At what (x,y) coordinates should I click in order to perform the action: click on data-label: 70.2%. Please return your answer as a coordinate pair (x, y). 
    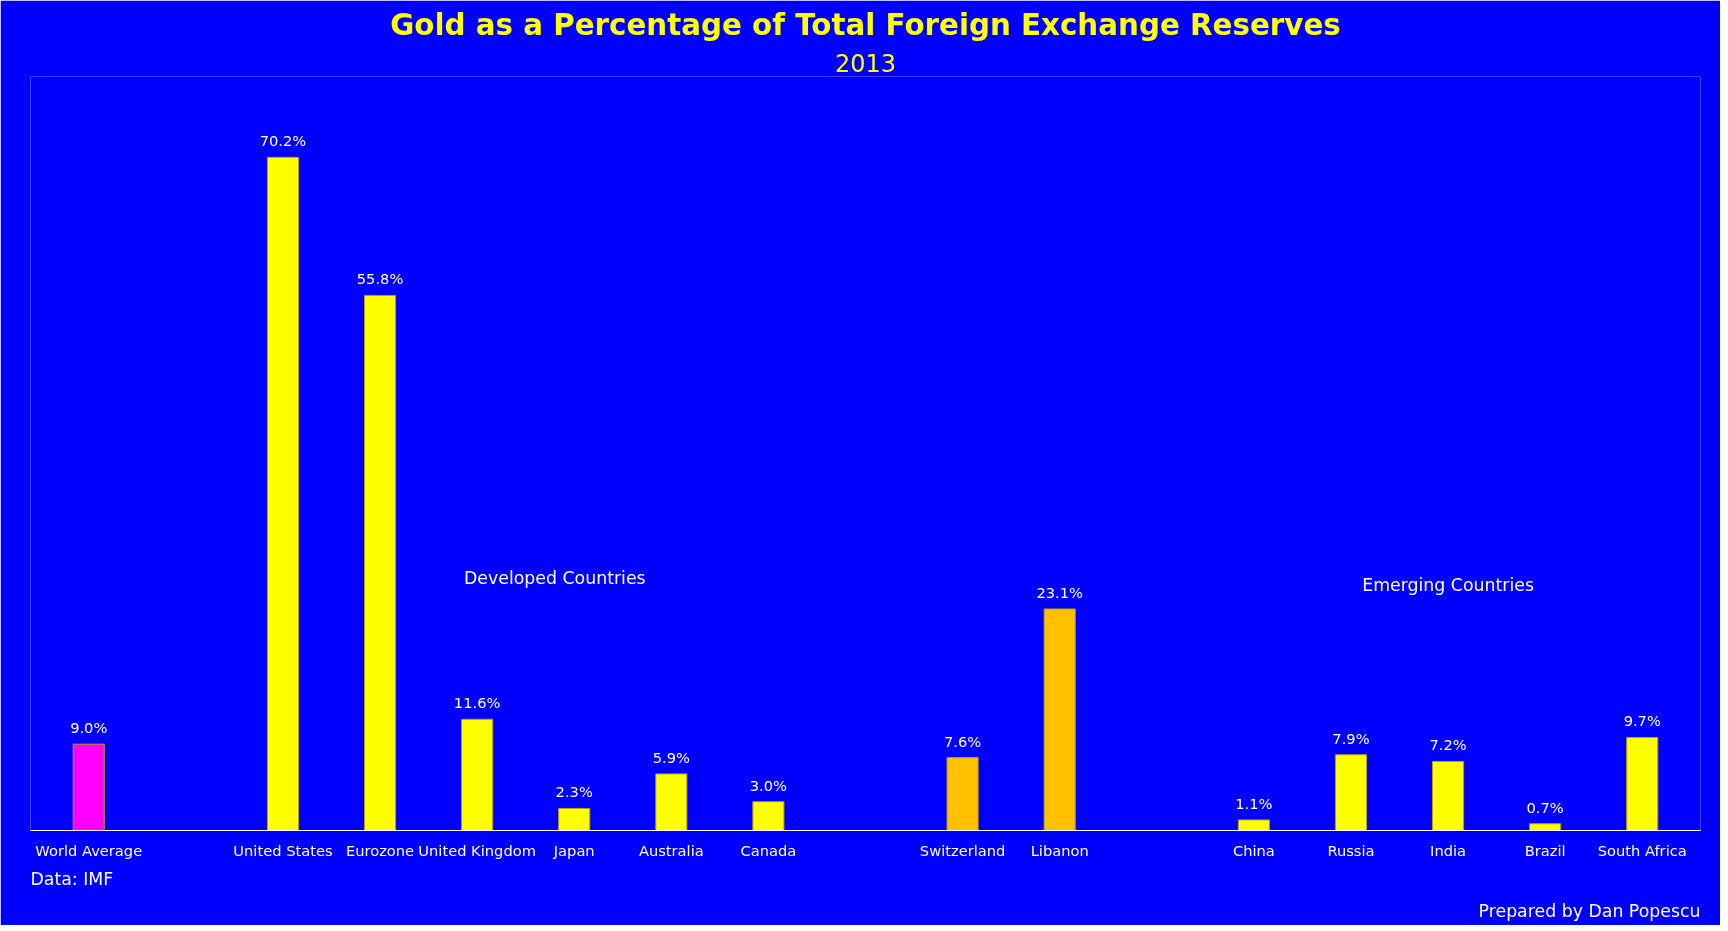
    Looking at the image, I should click on (283, 141).